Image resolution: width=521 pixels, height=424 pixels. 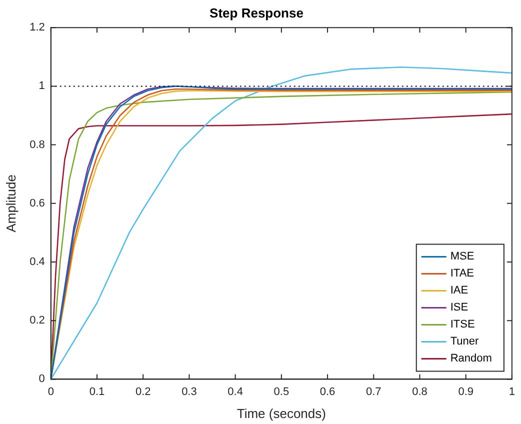 What do you see at coordinates (465, 342) in the screenshot?
I see `legend-label: Tuner` at bounding box center [465, 342].